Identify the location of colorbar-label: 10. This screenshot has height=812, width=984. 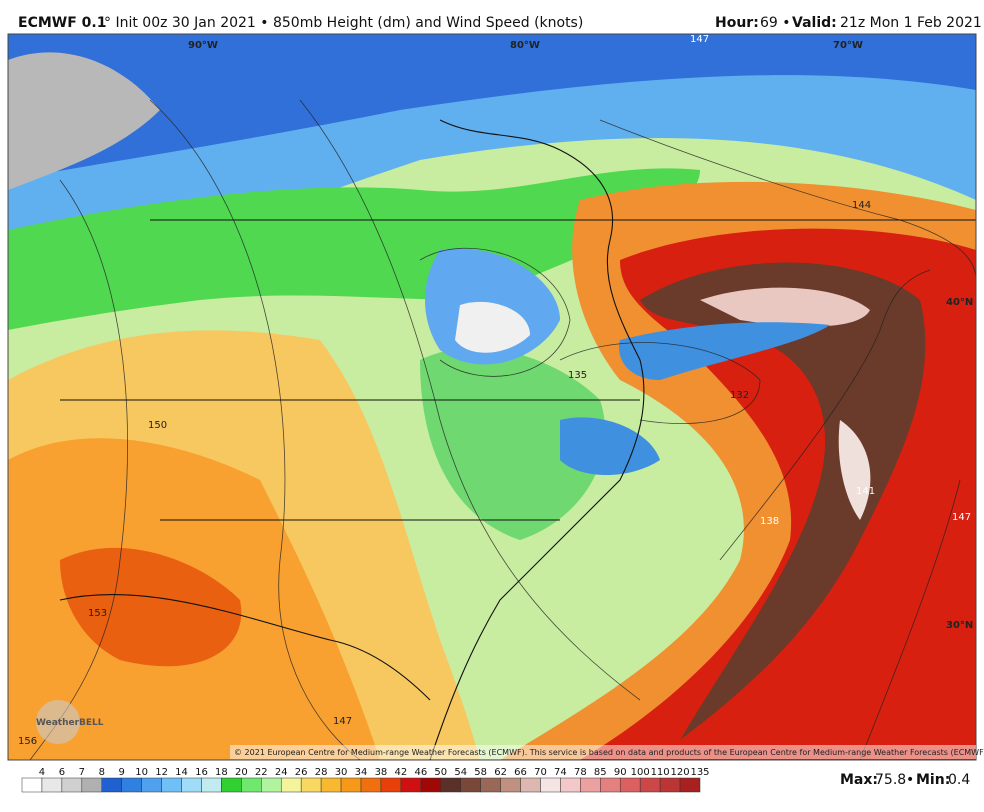
(141, 772).